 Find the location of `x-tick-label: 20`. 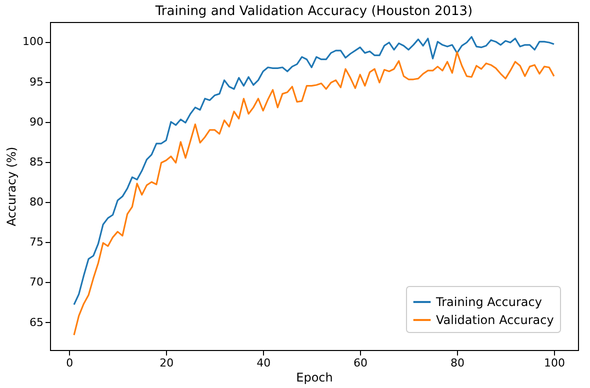

x-tick-label: 20 is located at coordinates (167, 363).